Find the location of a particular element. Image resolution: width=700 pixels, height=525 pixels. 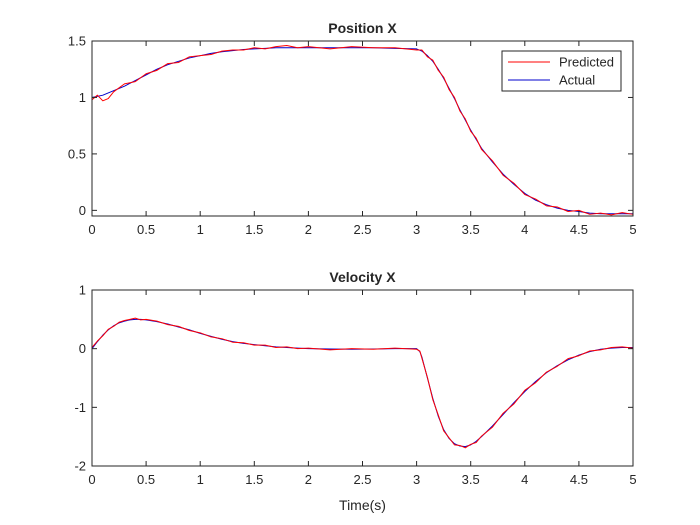

chart-title: Velocity X is located at coordinates (362, 277).